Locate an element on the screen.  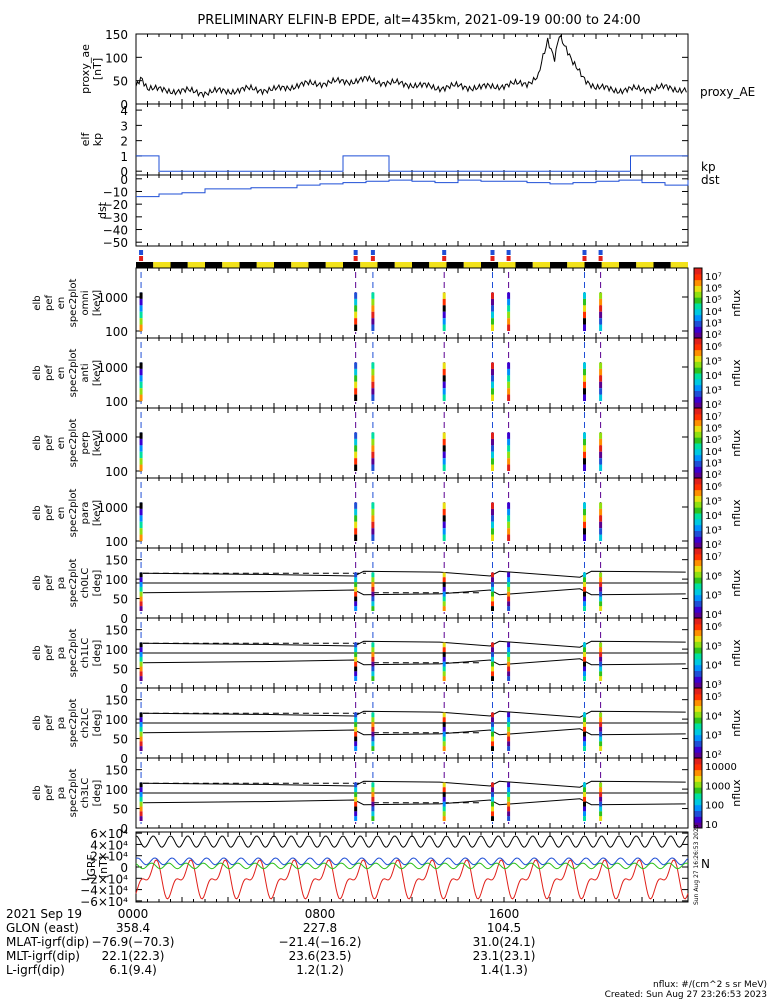
spec-para-ylabel: para is located at coordinates (85, 513).